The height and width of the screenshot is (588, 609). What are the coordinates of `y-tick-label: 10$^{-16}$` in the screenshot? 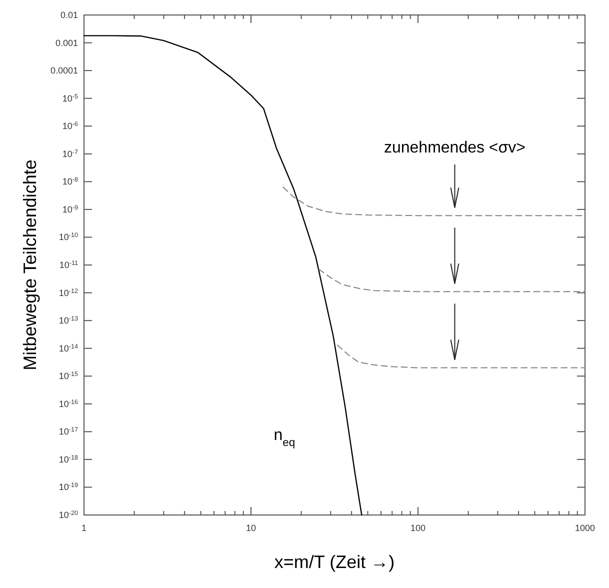 It's located at (68, 403).